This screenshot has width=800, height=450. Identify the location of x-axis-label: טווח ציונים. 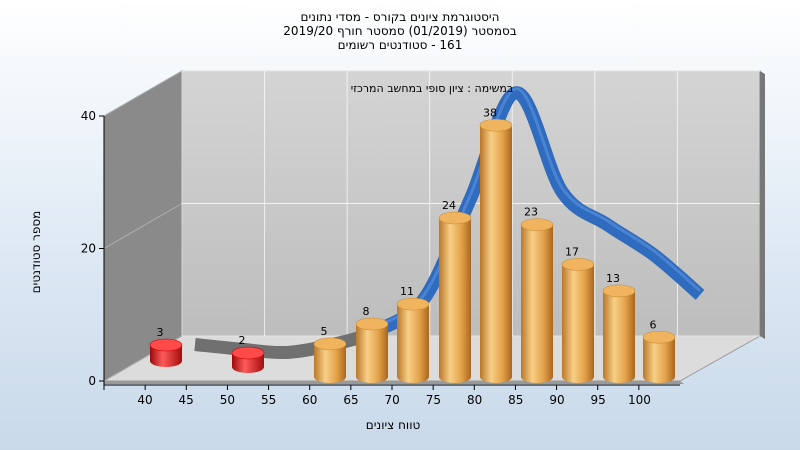
(393, 425).